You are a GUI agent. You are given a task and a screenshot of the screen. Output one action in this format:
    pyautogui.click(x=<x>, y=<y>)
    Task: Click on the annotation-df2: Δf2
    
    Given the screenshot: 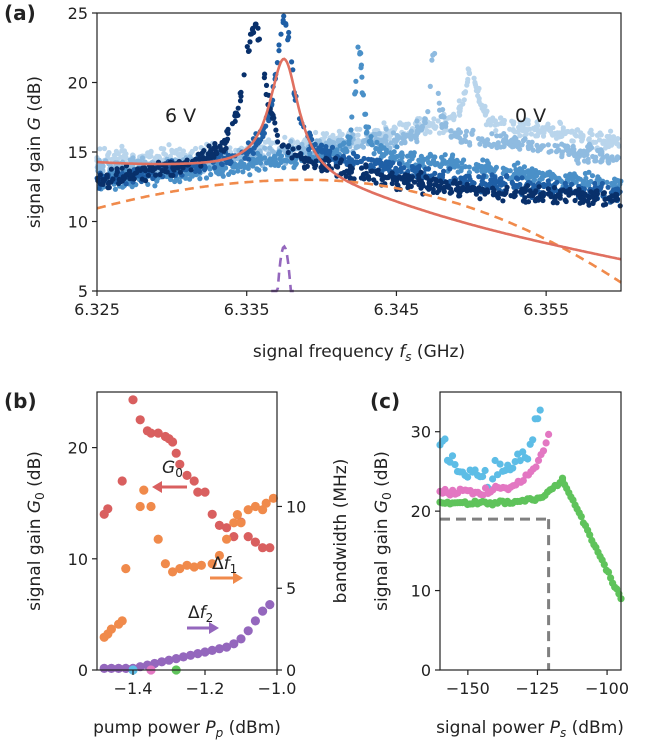 What is the action you would take?
    pyautogui.click(x=200, y=614)
    